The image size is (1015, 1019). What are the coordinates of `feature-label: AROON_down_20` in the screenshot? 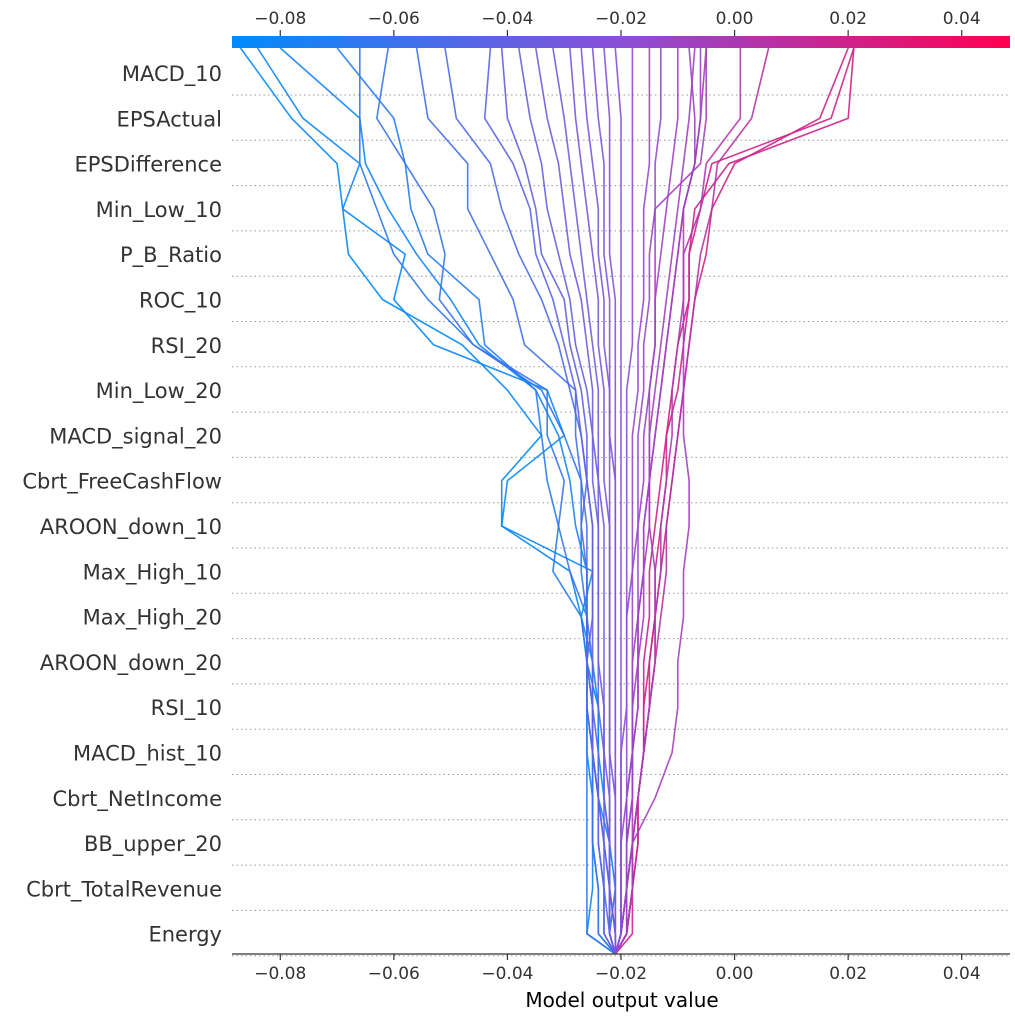 It's located at (131, 663).